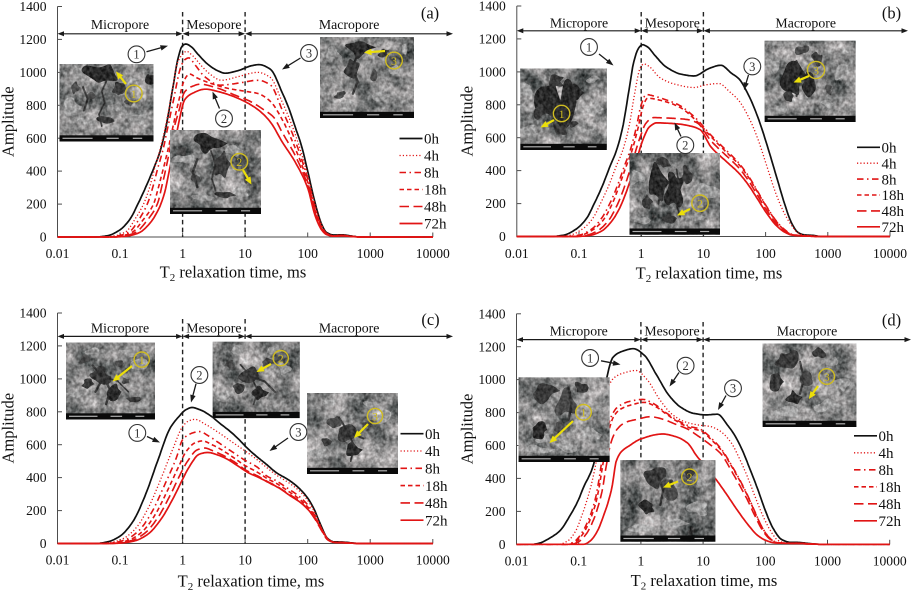 The height and width of the screenshot is (592, 913). Describe the element at coordinates (32, 39) in the screenshot. I see `svg-text: 1200` at that location.